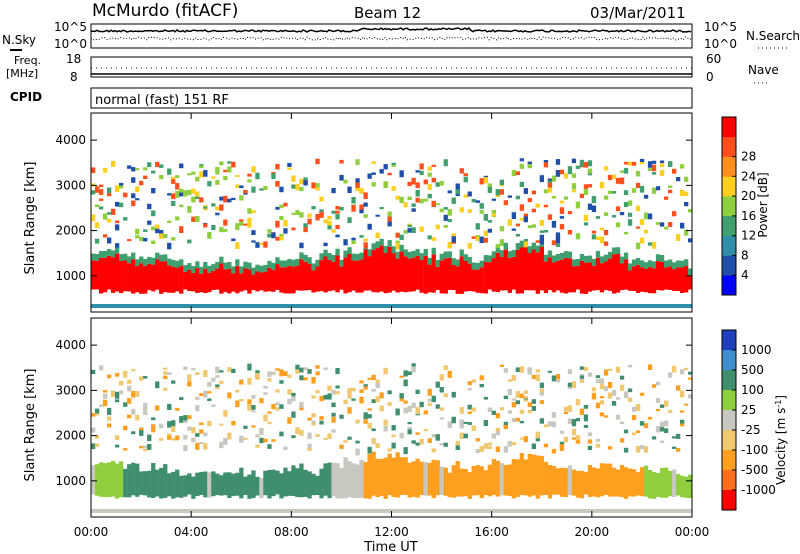  Describe the element at coordinates (638, 13) in the screenshot. I see `date-title: 03/Mar/2011` at that location.